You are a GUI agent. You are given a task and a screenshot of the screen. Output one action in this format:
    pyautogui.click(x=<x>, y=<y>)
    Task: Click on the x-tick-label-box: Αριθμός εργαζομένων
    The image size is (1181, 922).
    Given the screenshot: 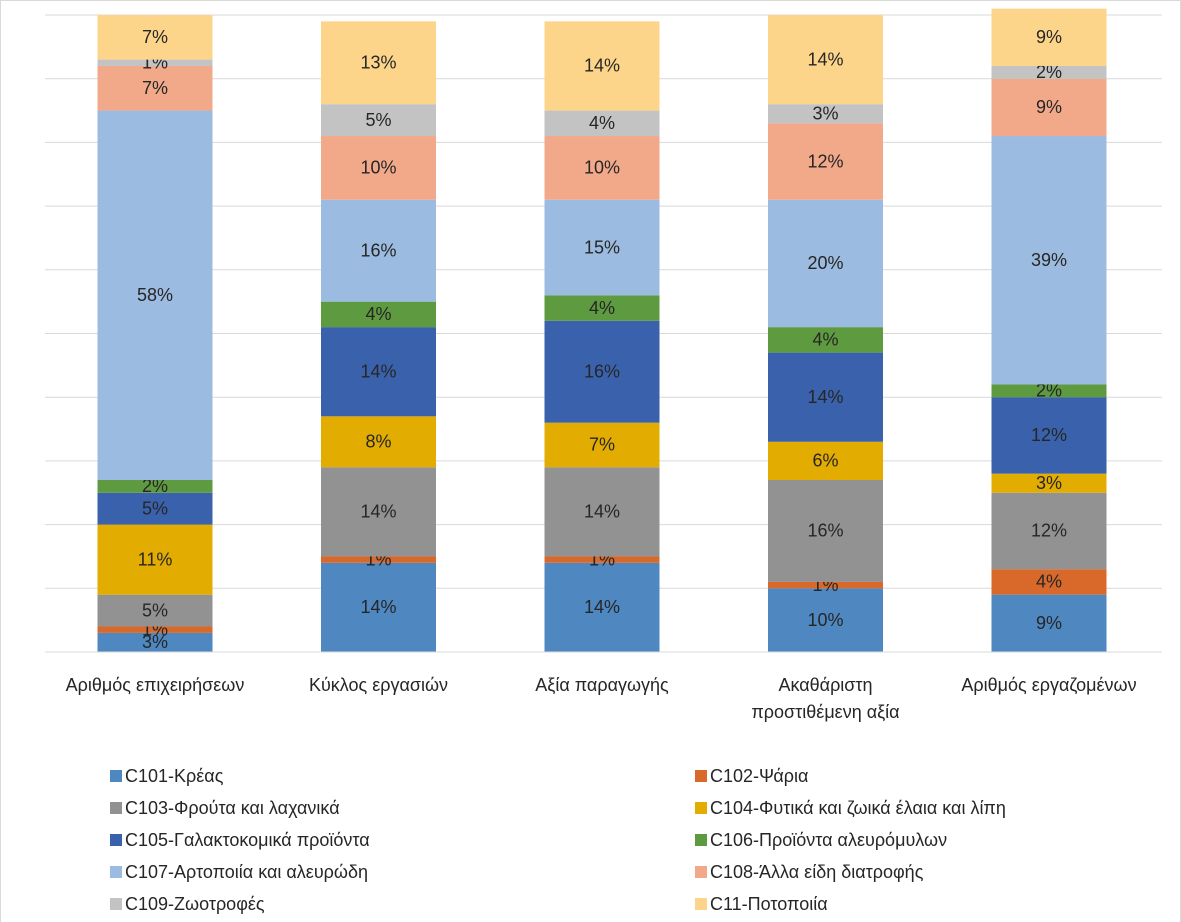 What is the action you would take?
    pyautogui.click(x=1049, y=685)
    